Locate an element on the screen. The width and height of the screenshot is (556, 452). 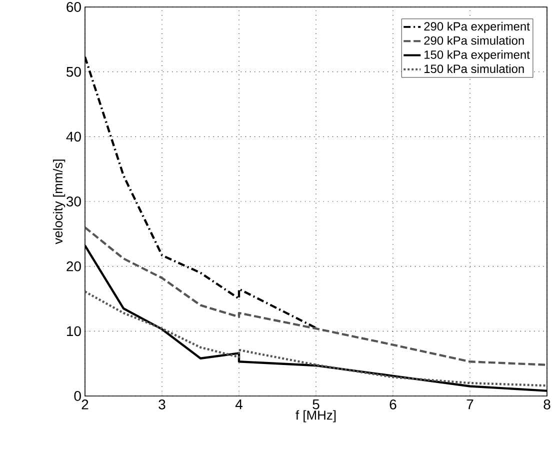
legend-label: 150 kPa simulation is located at coordinates (474, 69).